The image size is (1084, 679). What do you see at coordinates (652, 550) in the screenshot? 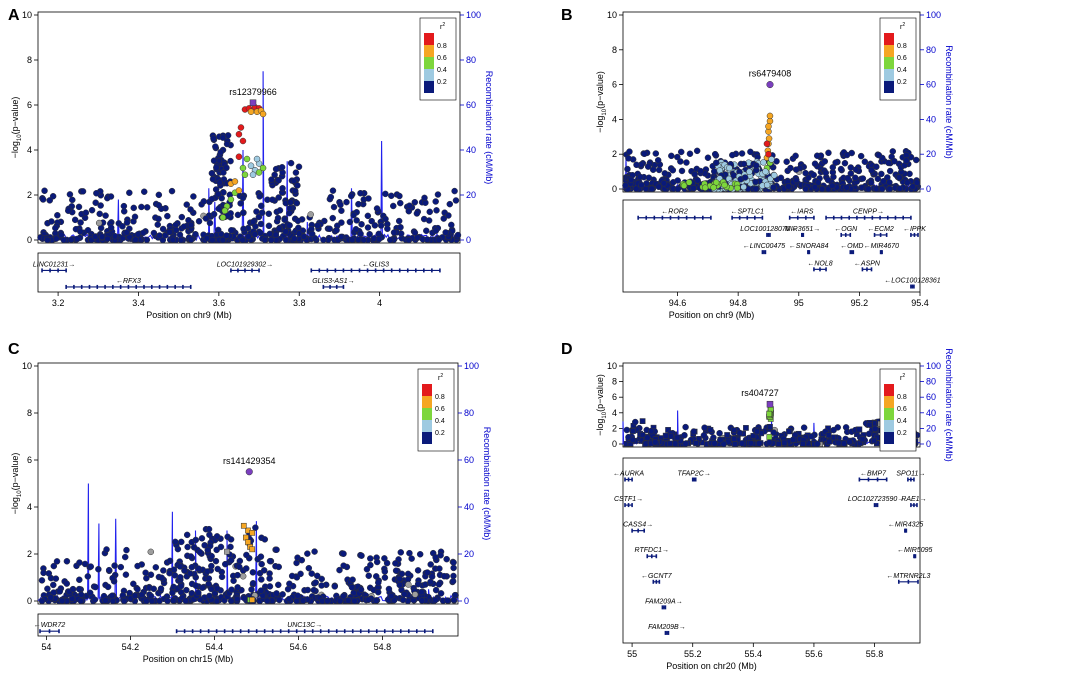
I see `gene-label: RTFDC1→` at bounding box center [652, 550].